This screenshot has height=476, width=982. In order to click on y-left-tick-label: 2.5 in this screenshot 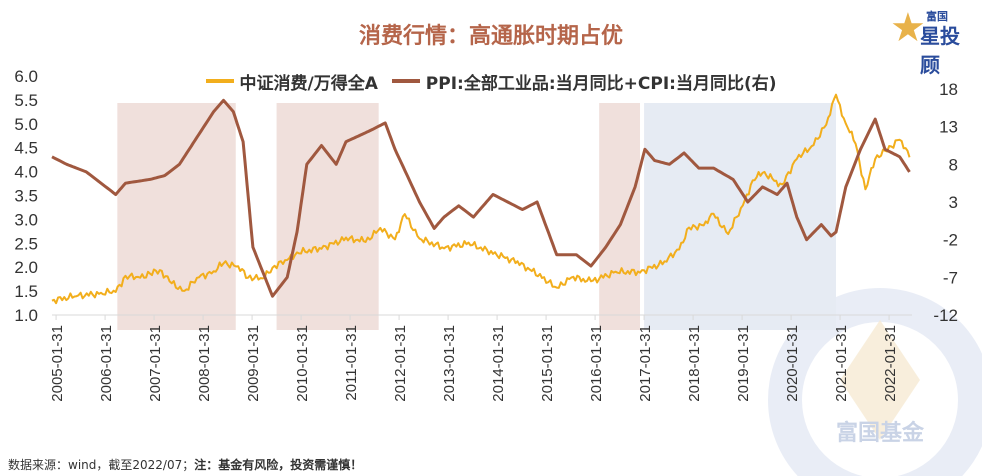, I will do `click(26, 243)`.